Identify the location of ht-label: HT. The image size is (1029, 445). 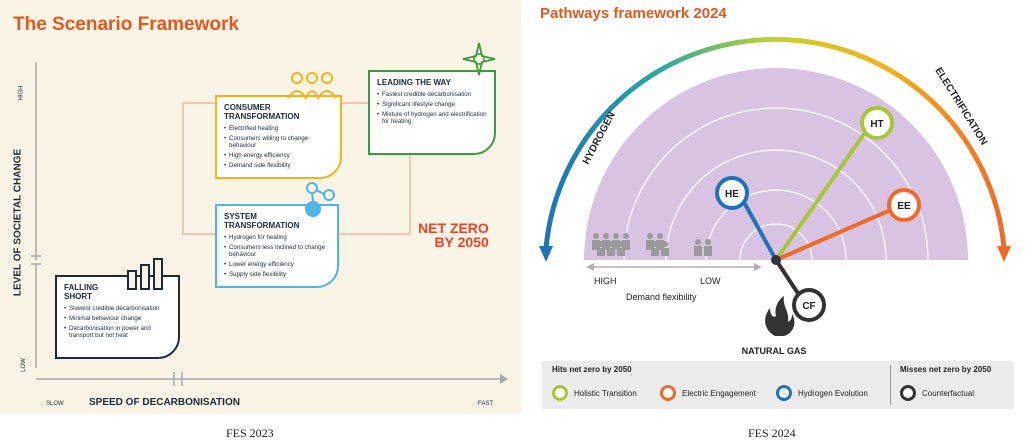
(876, 124).